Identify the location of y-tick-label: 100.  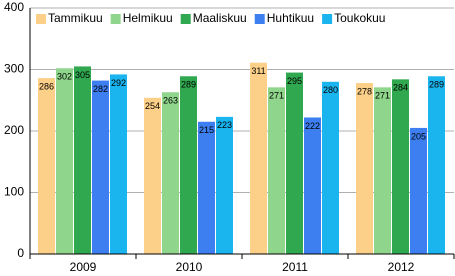
(14, 192).